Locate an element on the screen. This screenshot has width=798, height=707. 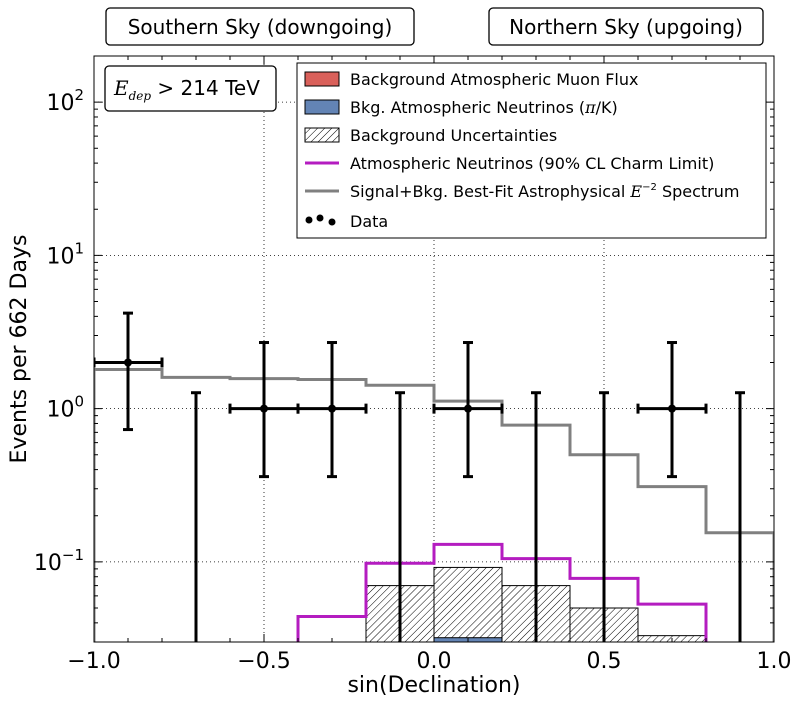
legend-label-data: Data is located at coordinates (369, 221).